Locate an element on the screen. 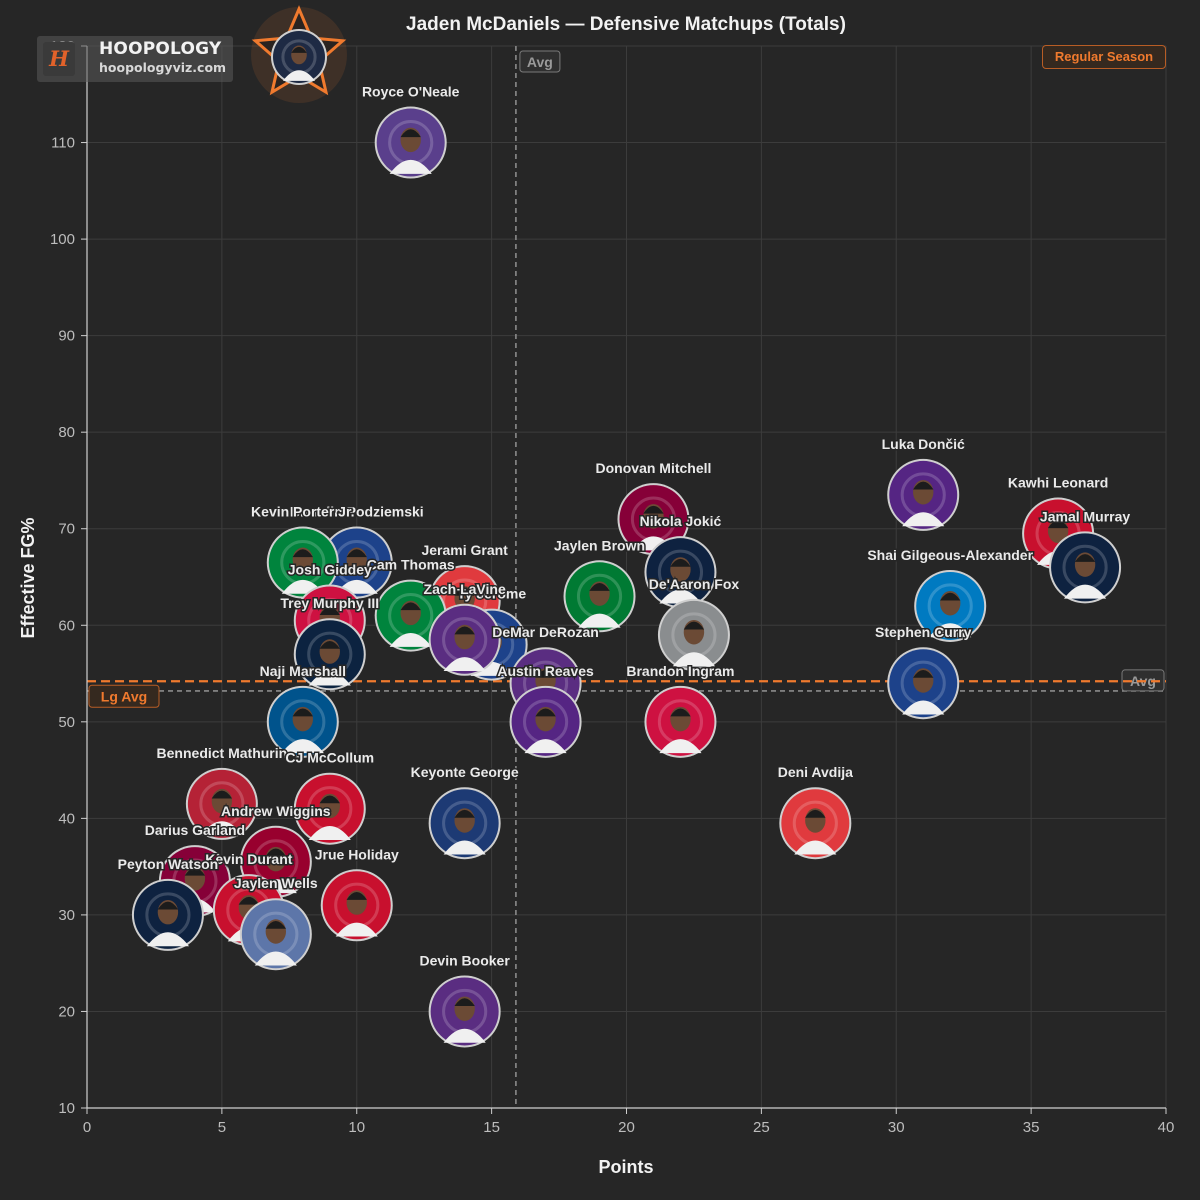 The width and height of the screenshot is (1200, 1200). player-label: Jamal Murray is located at coordinates (1085, 516).